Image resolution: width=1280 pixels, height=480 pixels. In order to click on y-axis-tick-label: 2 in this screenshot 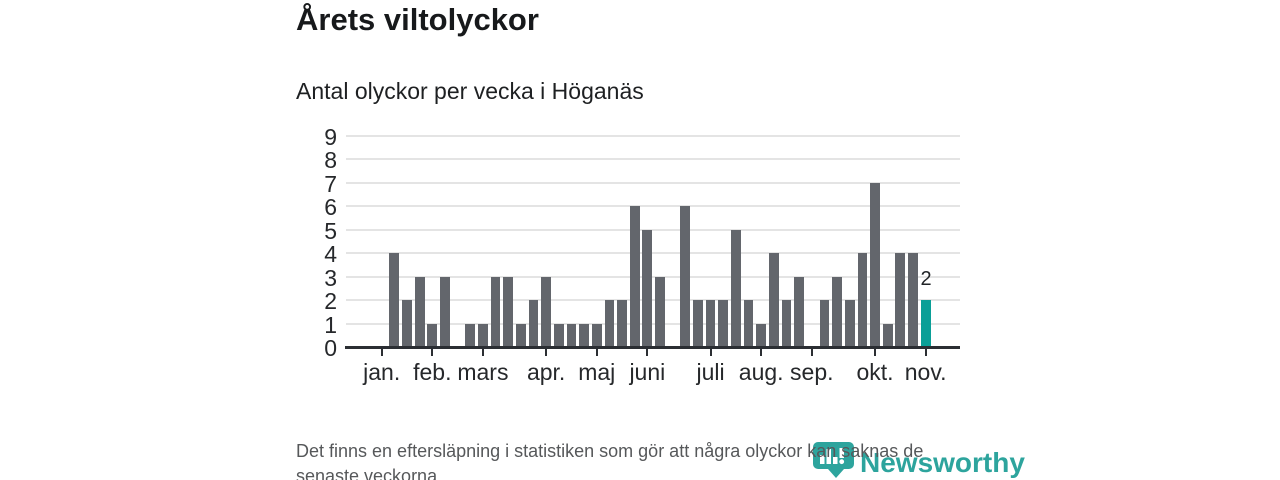, I will do `click(330, 301)`.